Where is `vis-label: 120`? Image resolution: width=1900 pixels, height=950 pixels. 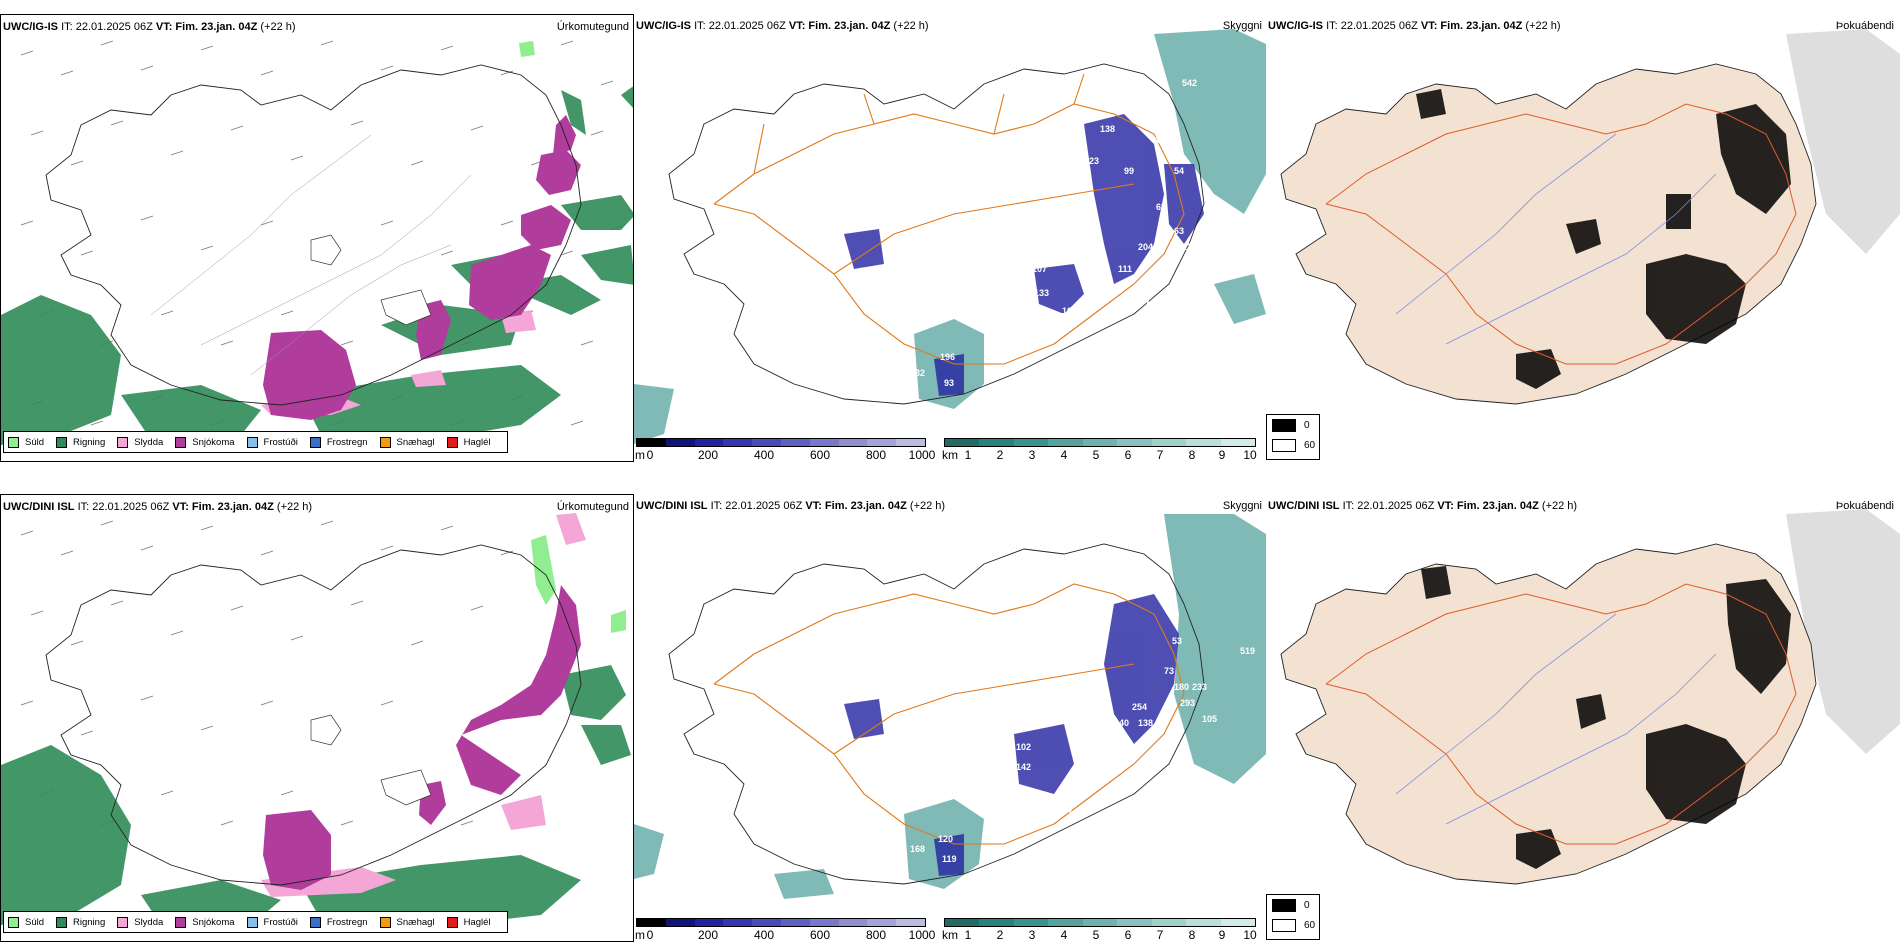
vis-label: 120 is located at coordinates (945, 839).